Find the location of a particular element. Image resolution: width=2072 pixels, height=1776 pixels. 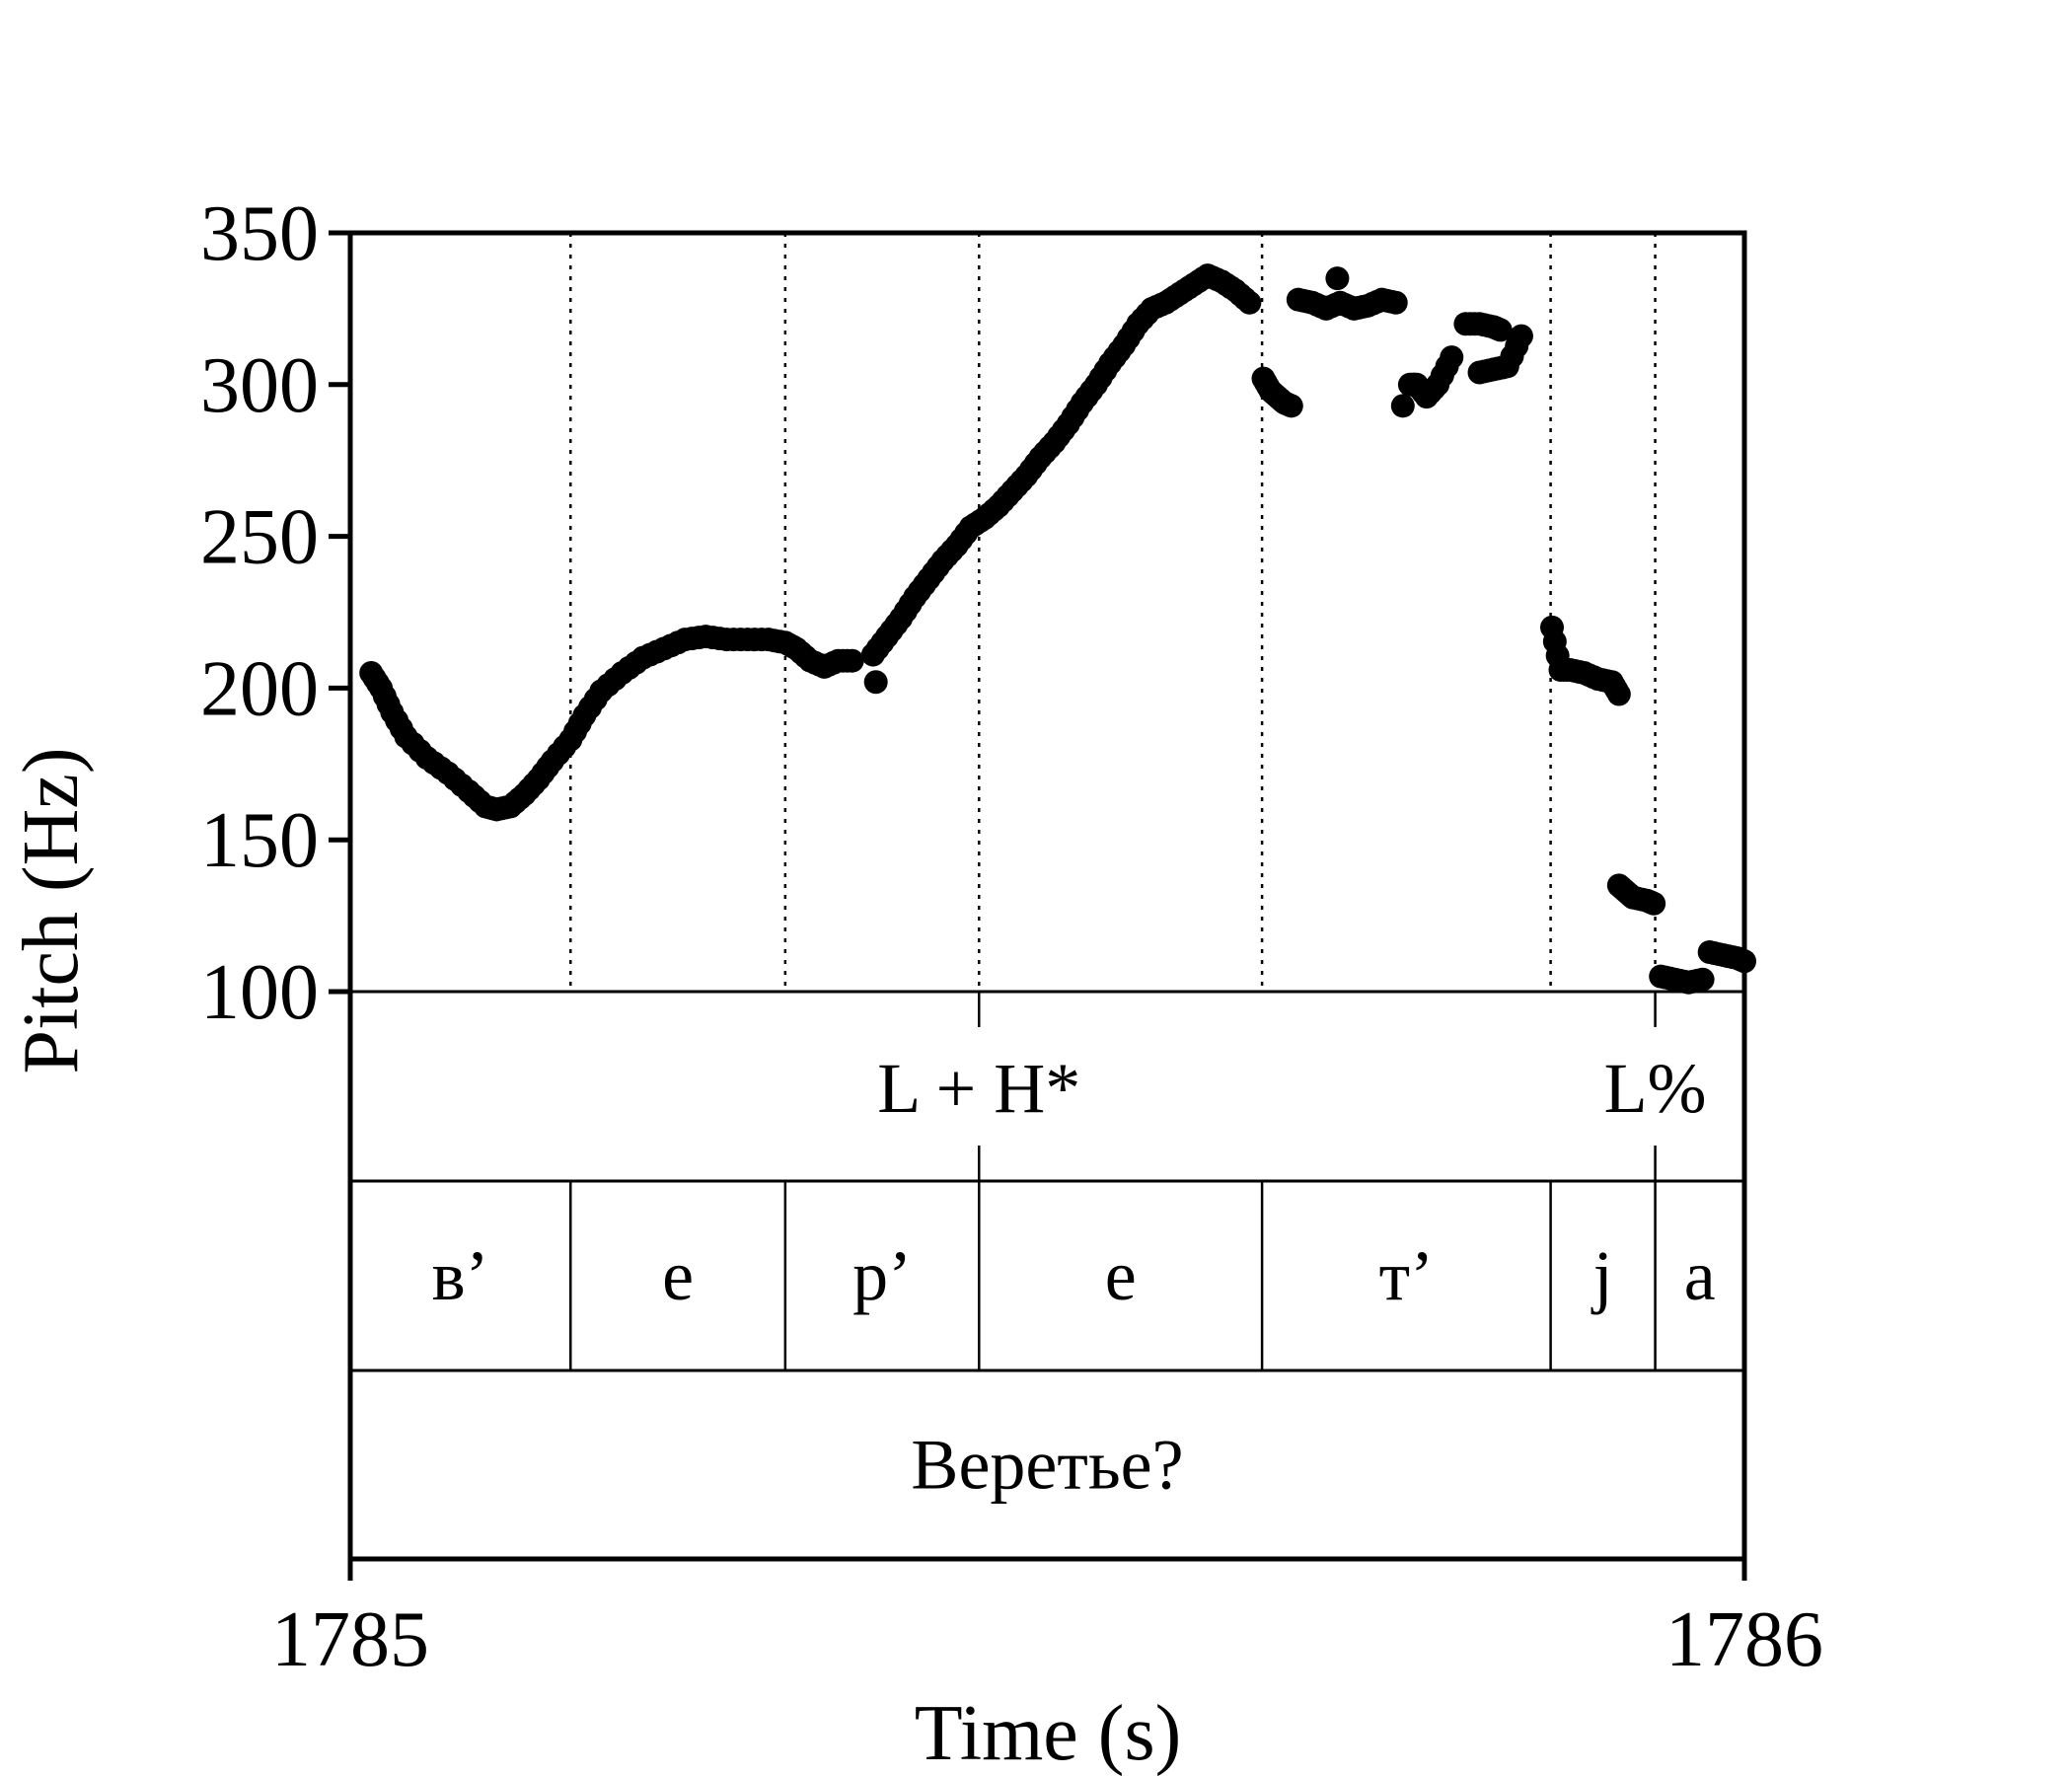

segment-label-6: а is located at coordinates (1700, 1276).